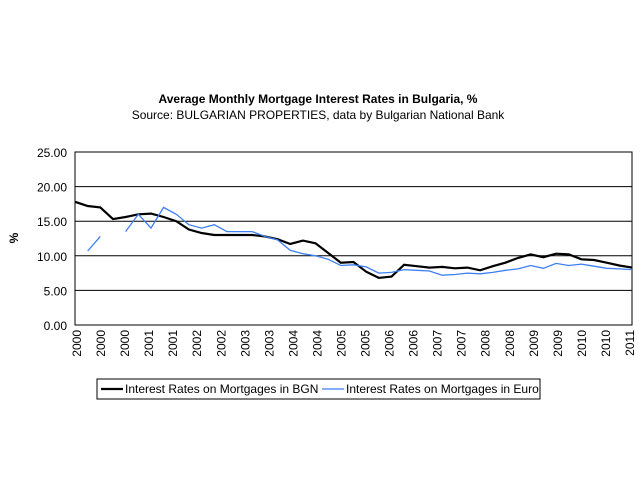  Describe the element at coordinates (14, 237) in the screenshot. I see `y-axis-label: %` at that location.